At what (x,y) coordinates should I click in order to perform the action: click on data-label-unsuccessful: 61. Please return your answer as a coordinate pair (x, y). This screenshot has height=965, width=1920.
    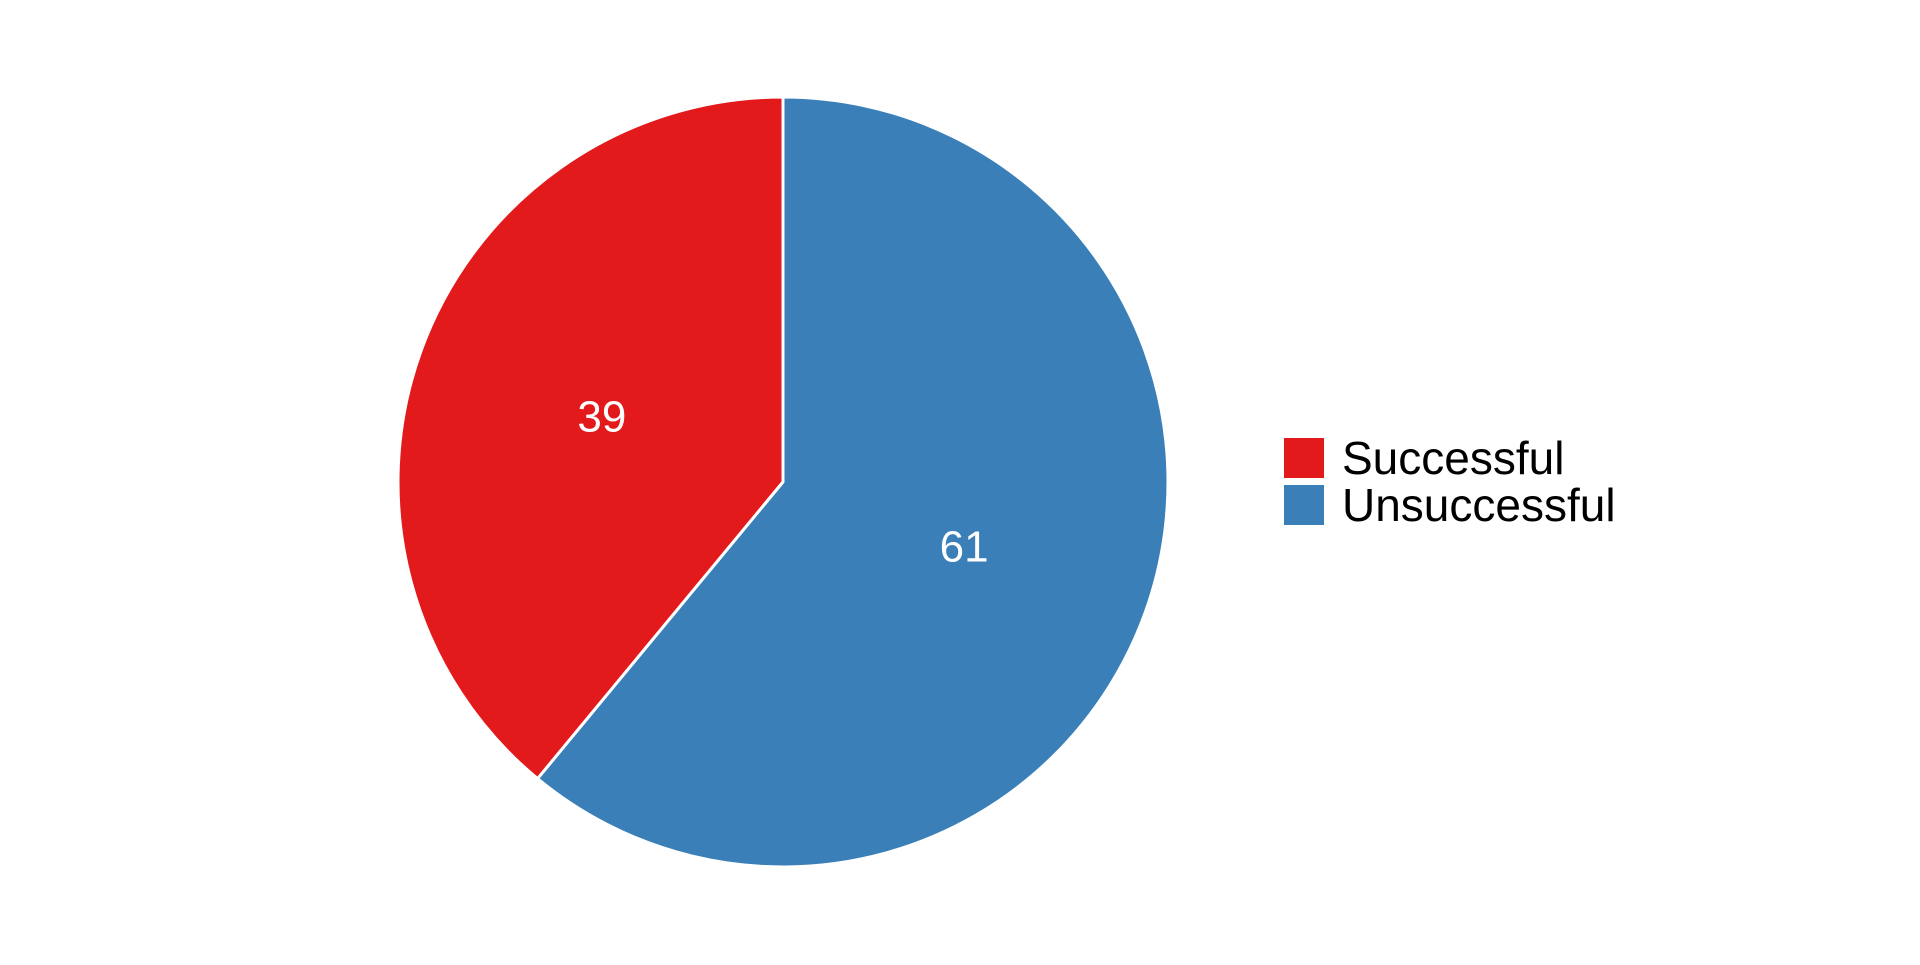
    Looking at the image, I should click on (964, 547).